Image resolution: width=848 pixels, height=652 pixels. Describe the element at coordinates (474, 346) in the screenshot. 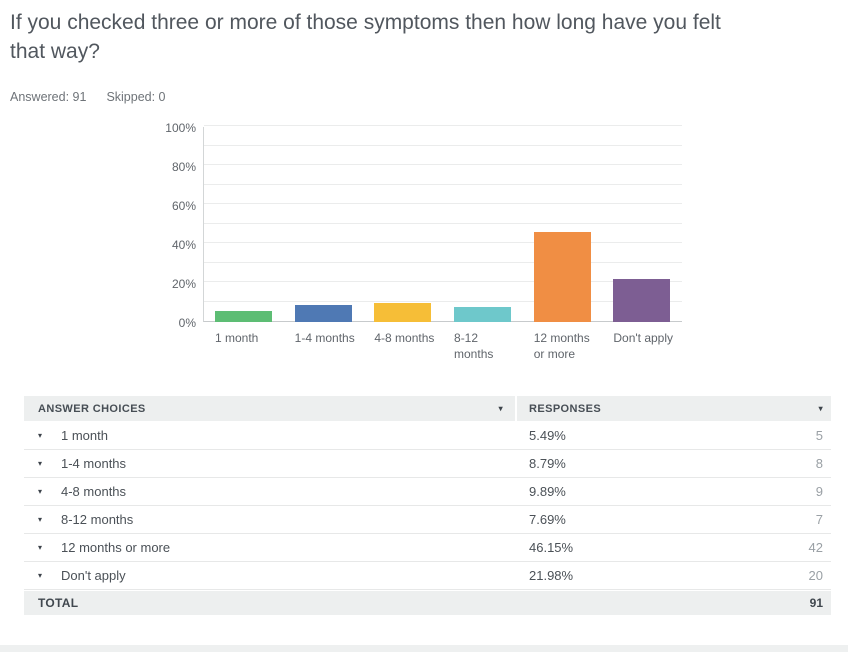

I see `x-axis-label: 8-12 months` at that location.